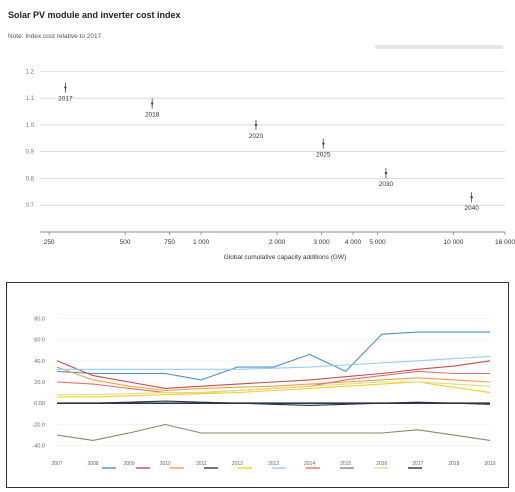  I want to click on x-tick-label: 4 000, so click(353, 242).